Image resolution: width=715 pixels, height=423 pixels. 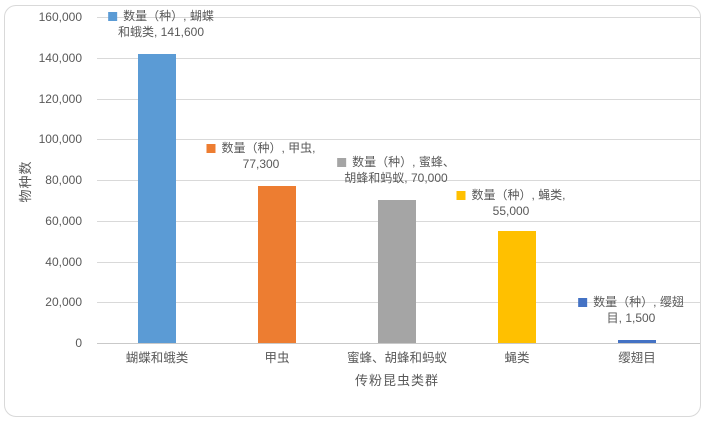 What do you see at coordinates (60, 139) in the screenshot?
I see `y-tick-label: 100,000` at bounding box center [60, 139].